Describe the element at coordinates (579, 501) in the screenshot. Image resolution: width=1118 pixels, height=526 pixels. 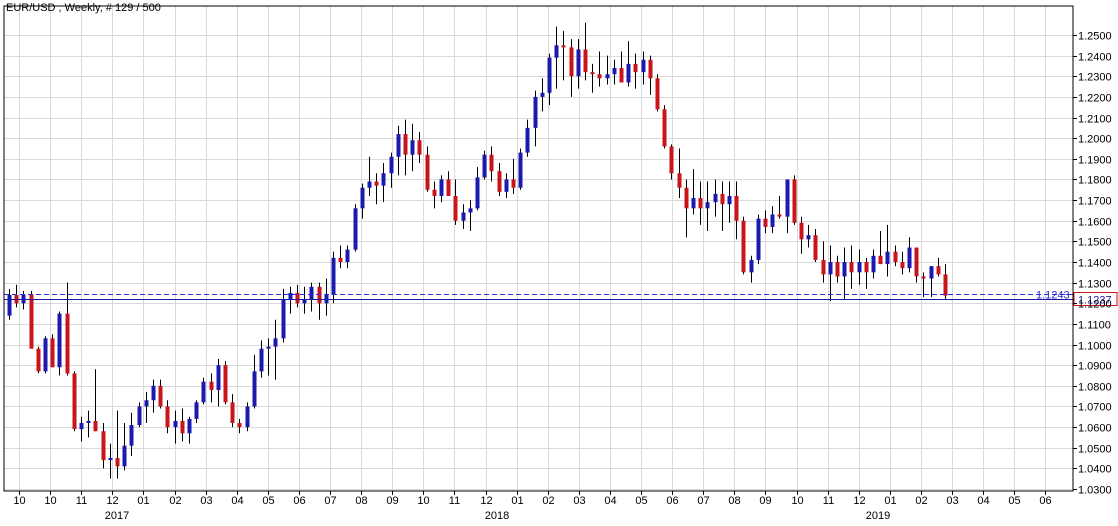
I see `x-tick-label: 03` at that location.